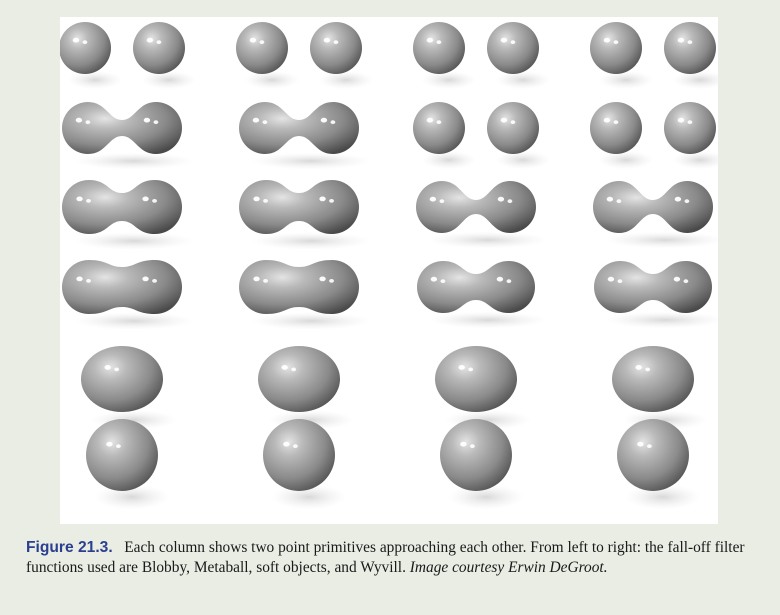 Image resolution: width=780 pixels, height=615 pixels. I want to click on image-credit: Image courtesy Erwin DeGroot., so click(508, 567).